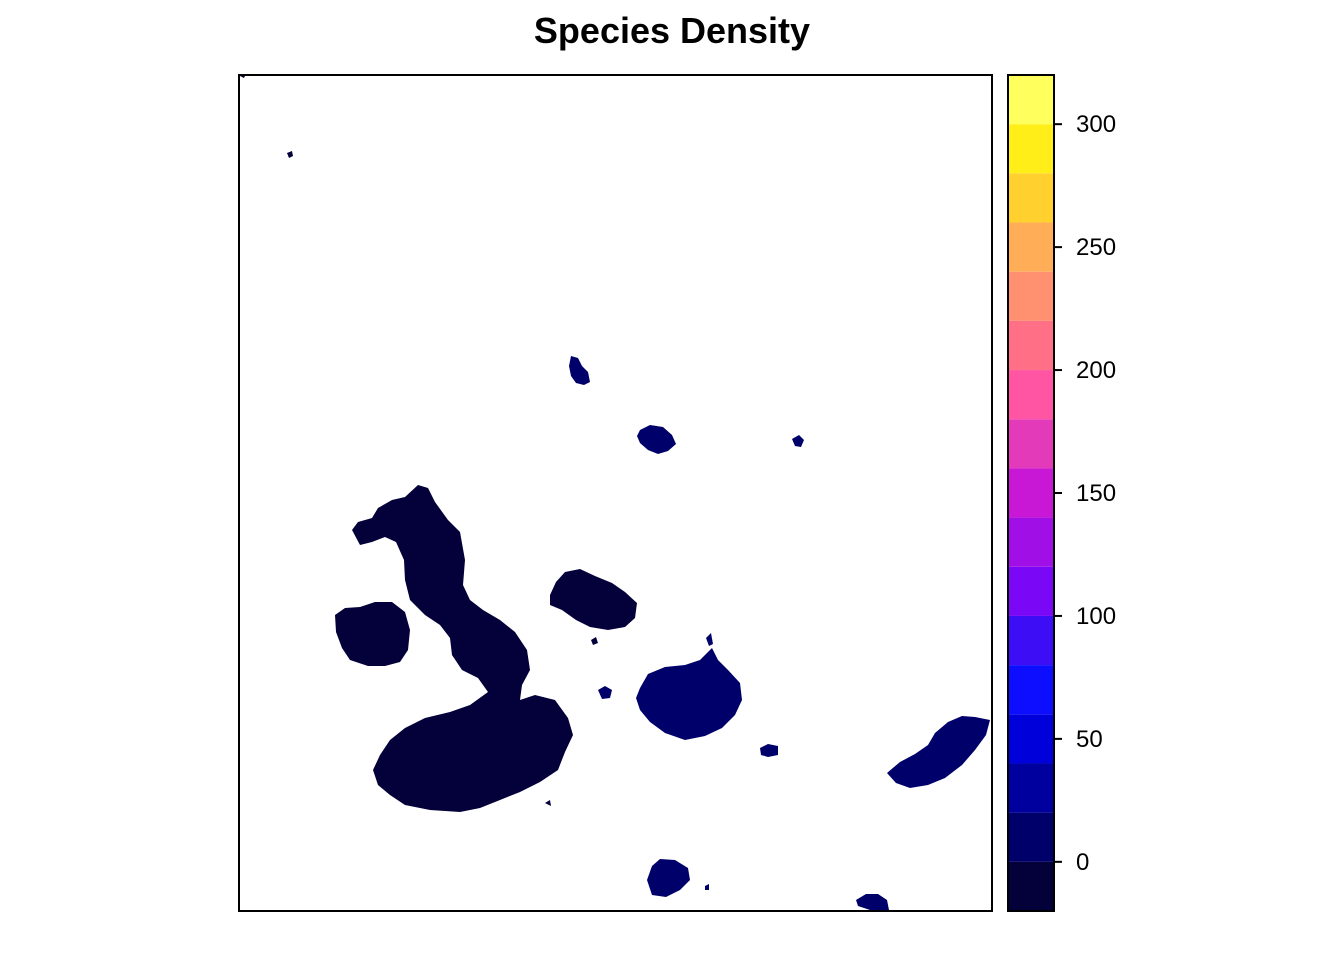 The width and height of the screenshot is (1344, 960). What do you see at coordinates (689, 694) in the screenshot?
I see `island-santa-cruz` at bounding box center [689, 694].